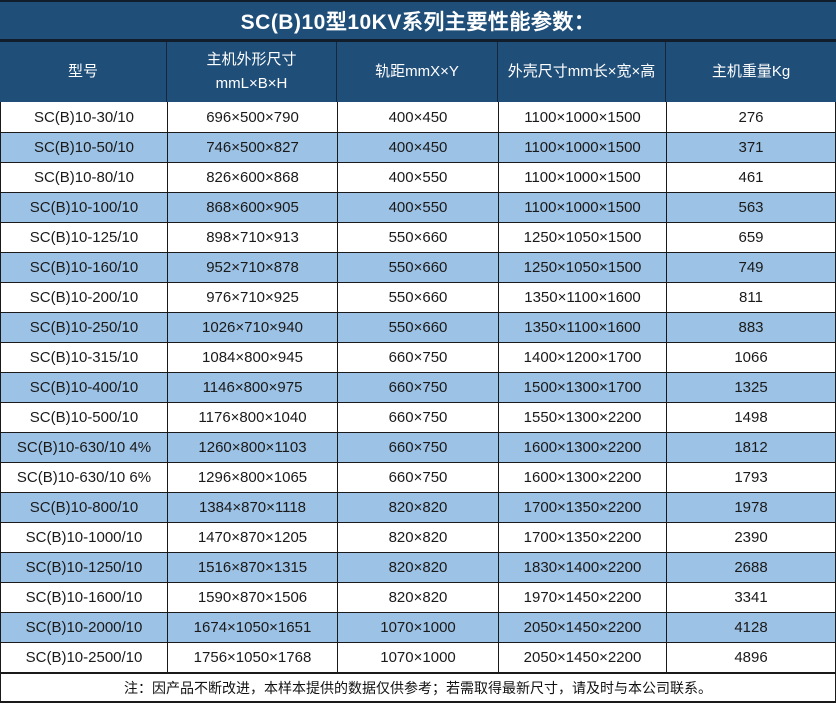 The image size is (836, 705). What do you see at coordinates (252, 237) in the screenshot?
I see `cell-unit-dimensions: 898×710×913` at bounding box center [252, 237].